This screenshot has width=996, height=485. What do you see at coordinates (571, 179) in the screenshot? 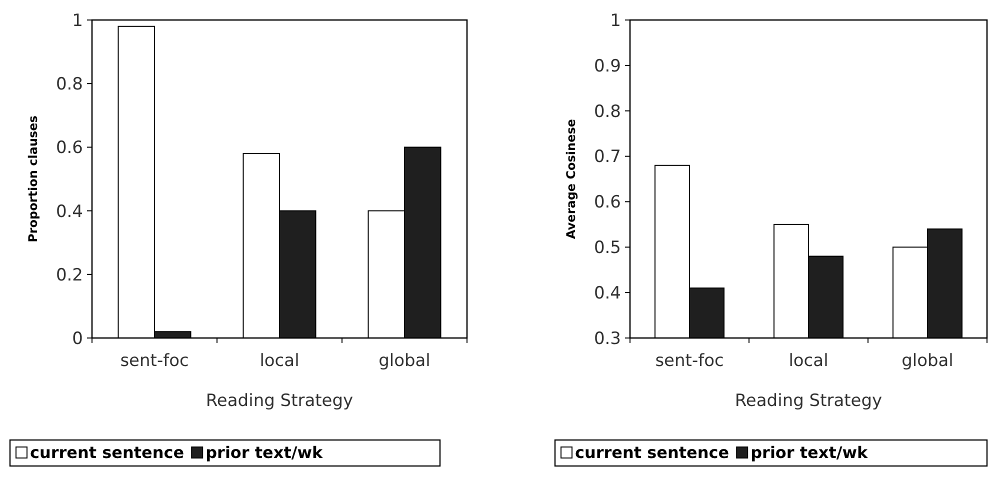
I see `y-axis-title: Average Cosinese` at bounding box center [571, 179].